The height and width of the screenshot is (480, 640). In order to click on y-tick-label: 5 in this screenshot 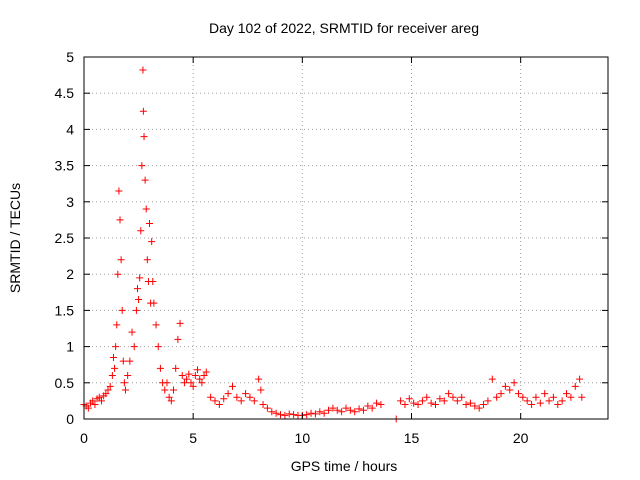, I will do `click(70, 57)`.